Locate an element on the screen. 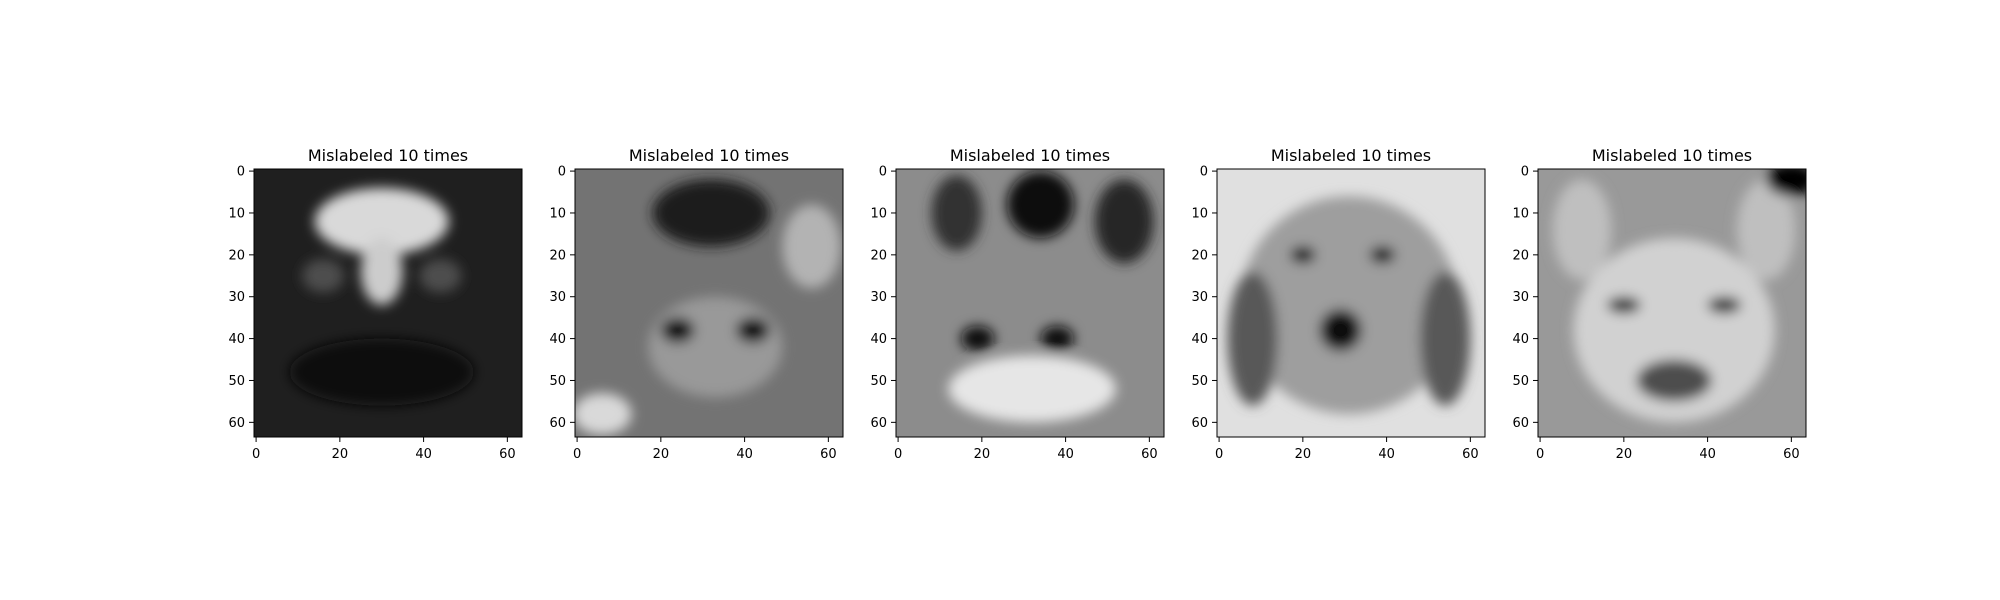  image-panel-1: Mislabeled 10 times 0 20 40 60 0 10 20 30 40 50 60 is located at coordinates (375, 304).